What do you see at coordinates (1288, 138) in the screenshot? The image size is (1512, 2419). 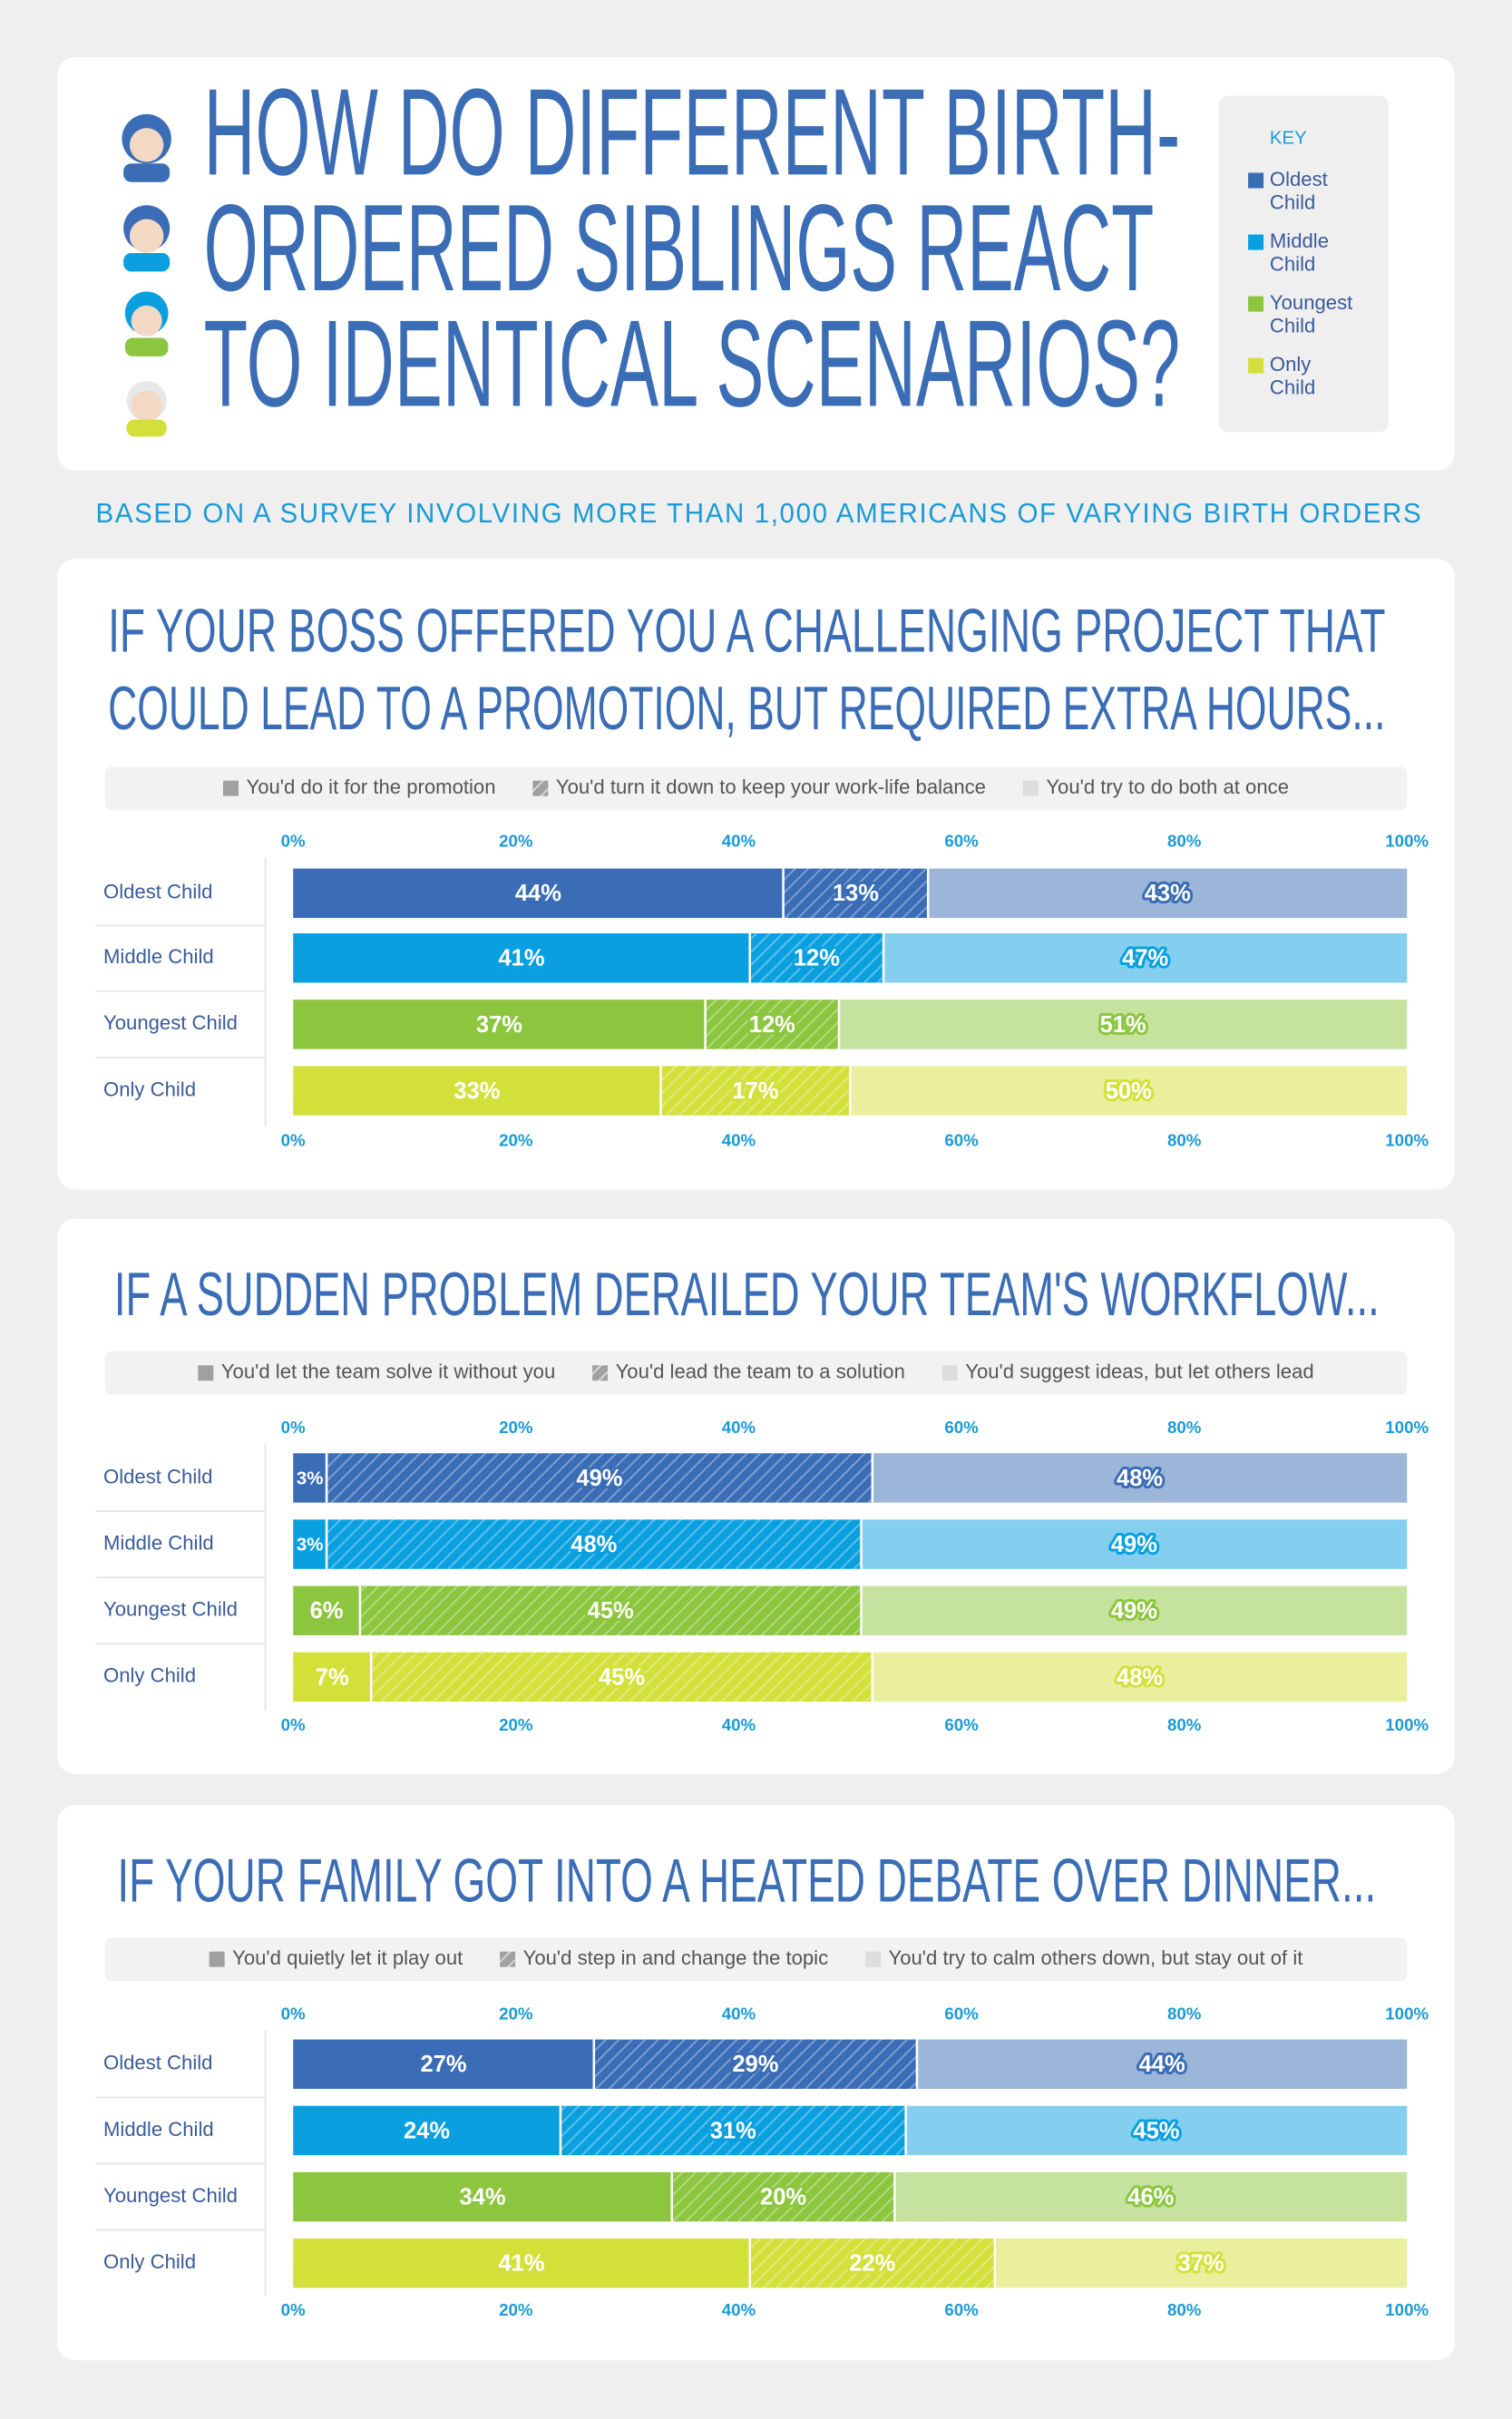 I see `key-title: KEY` at bounding box center [1288, 138].